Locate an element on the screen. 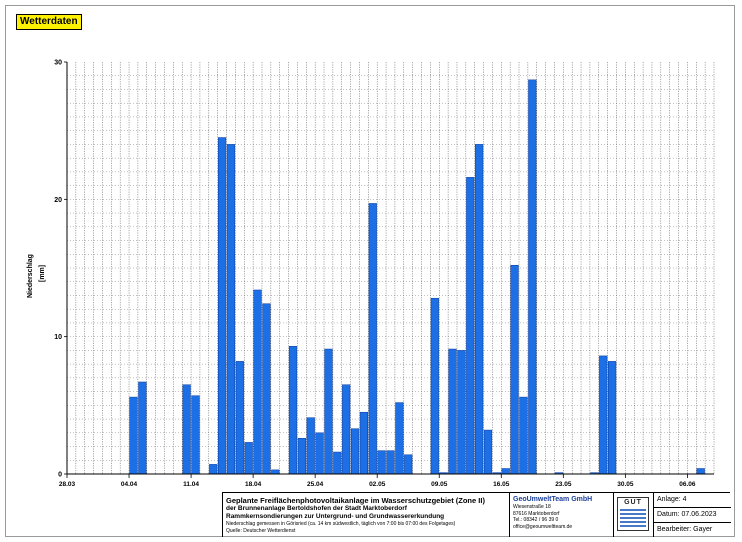 This screenshot has height=542, width=742. x-tick-label: 25.04 is located at coordinates (315, 484).